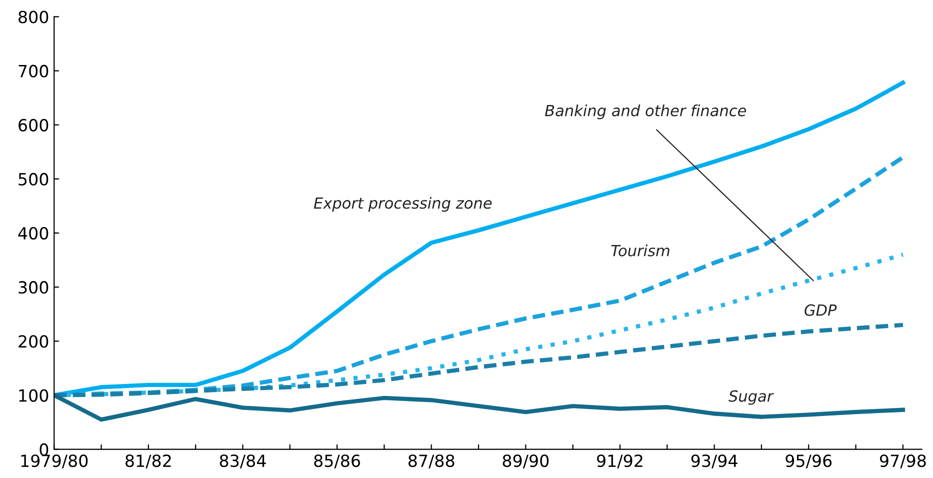 This screenshot has height=478, width=933. What do you see at coordinates (751, 397) in the screenshot?
I see `series-label: Sugar` at bounding box center [751, 397].